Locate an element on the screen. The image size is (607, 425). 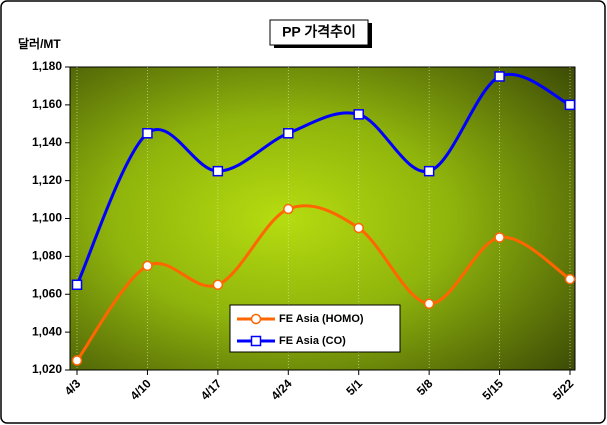
legend-label: FE Asia (CO) is located at coordinates (312, 341).